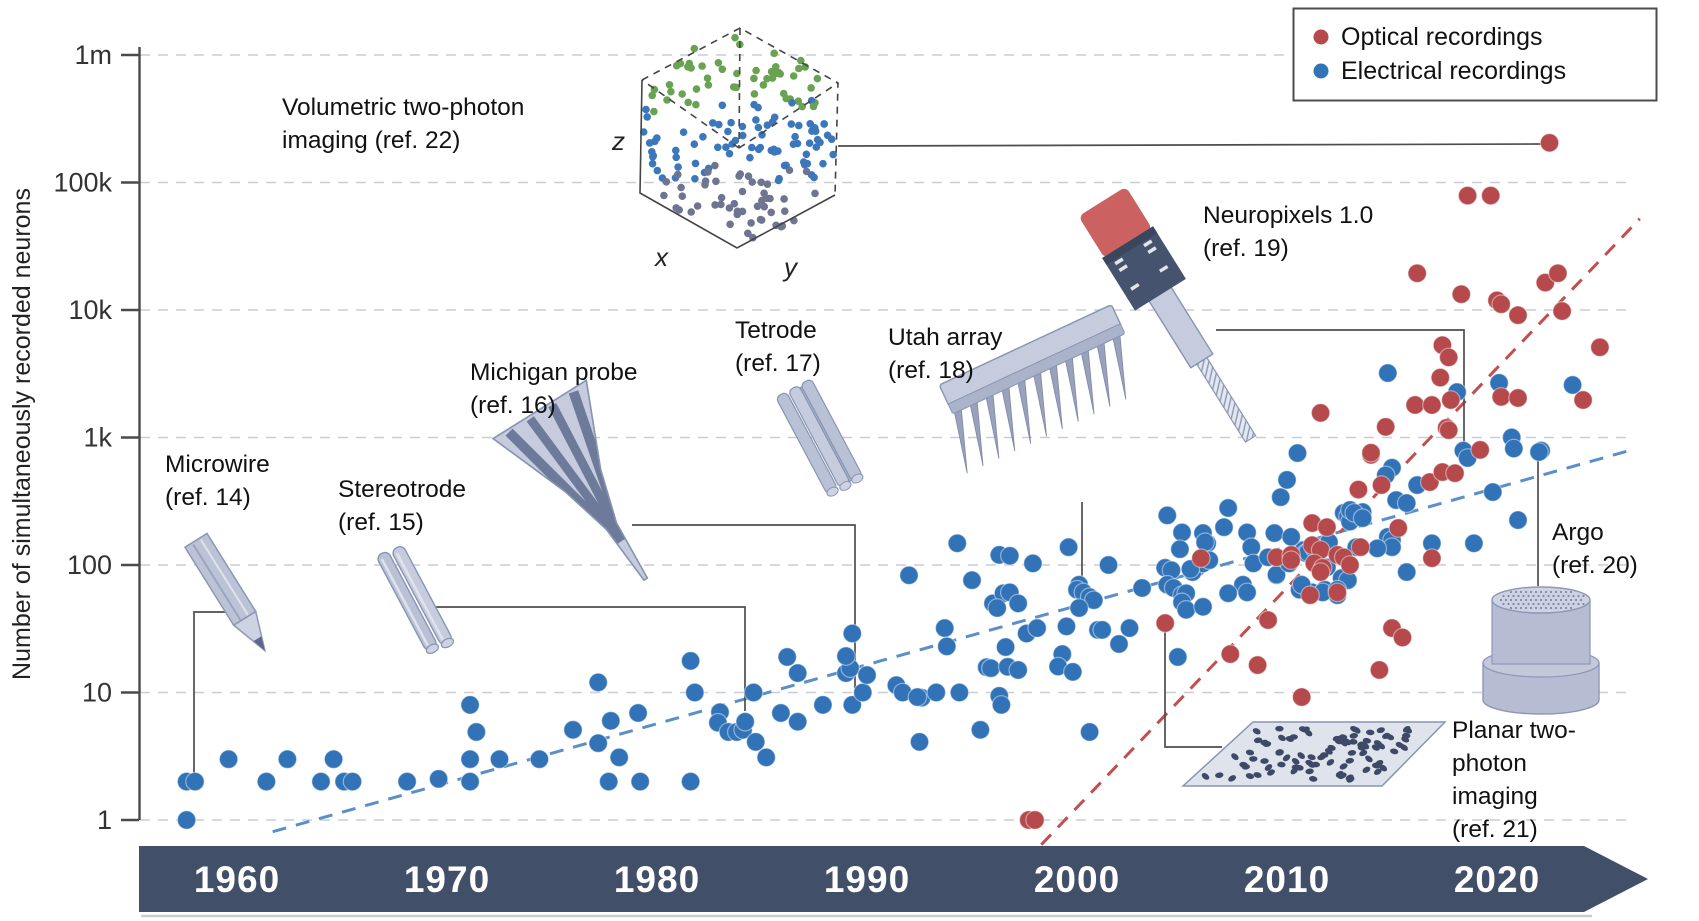 The image size is (1699, 921). What do you see at coordinates (945, 337) in the screenshot?
I see `utah-array-label: Utah array` at bounding box center [945, 337].